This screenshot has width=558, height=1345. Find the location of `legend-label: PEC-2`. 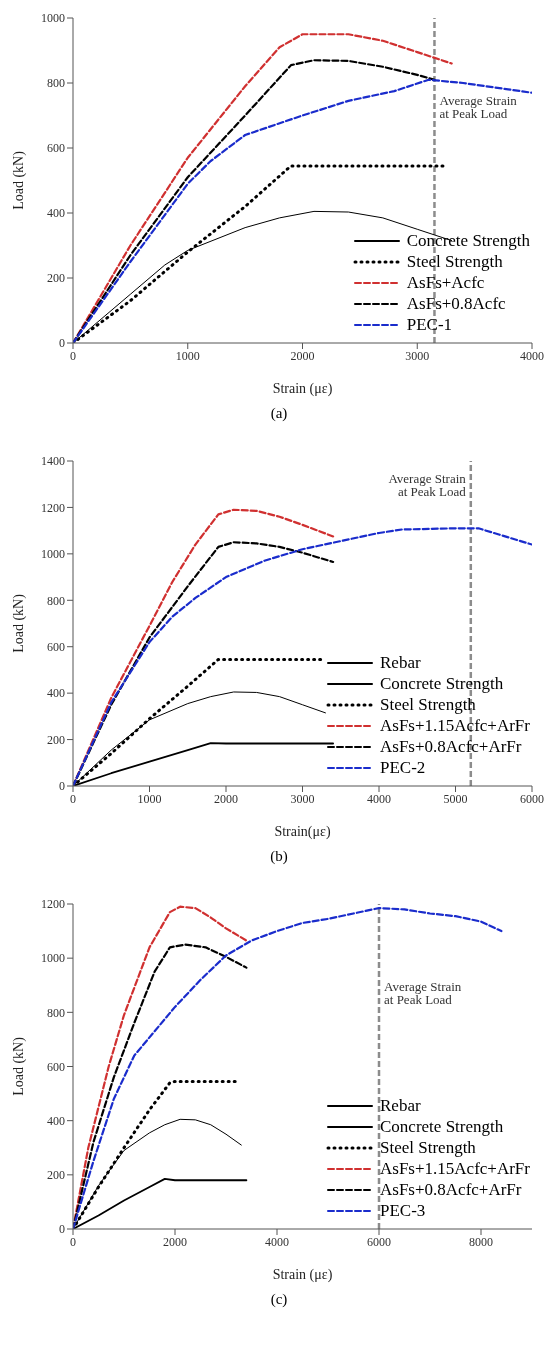

legend-label: PEC-2 is located at coordinates (403, 767).